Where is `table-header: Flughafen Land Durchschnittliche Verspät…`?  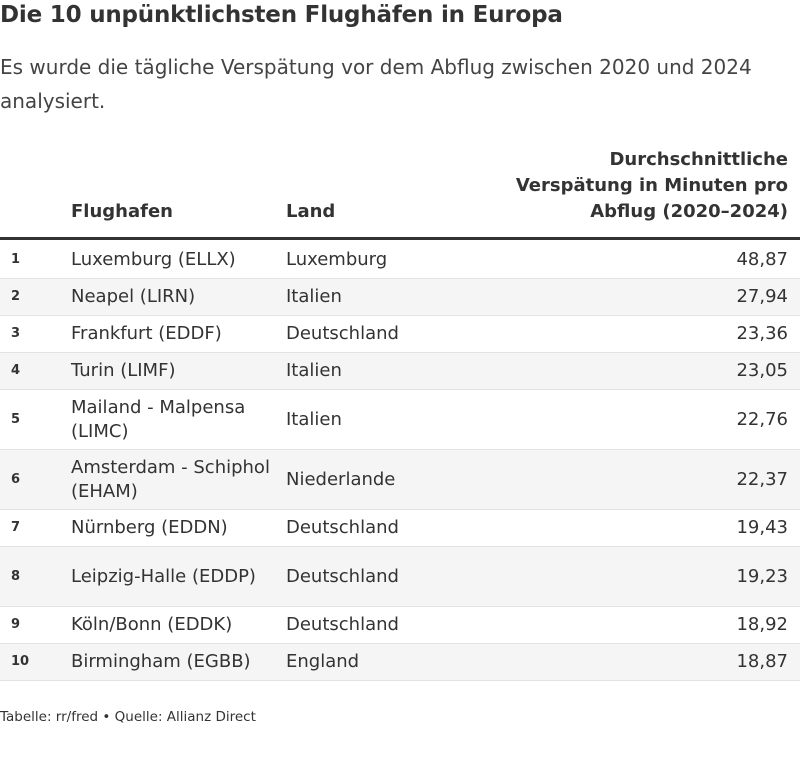 table-header: Flughafen Land Durchschnittliche Verspät… is located at coordinates (400, 194).